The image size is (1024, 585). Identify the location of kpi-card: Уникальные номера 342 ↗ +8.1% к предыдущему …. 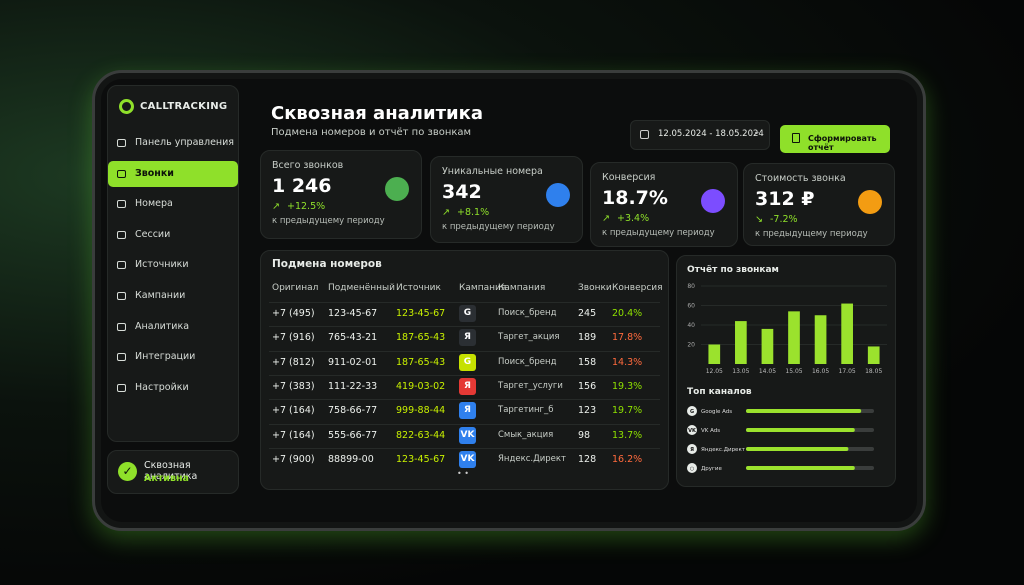
(506, 199).